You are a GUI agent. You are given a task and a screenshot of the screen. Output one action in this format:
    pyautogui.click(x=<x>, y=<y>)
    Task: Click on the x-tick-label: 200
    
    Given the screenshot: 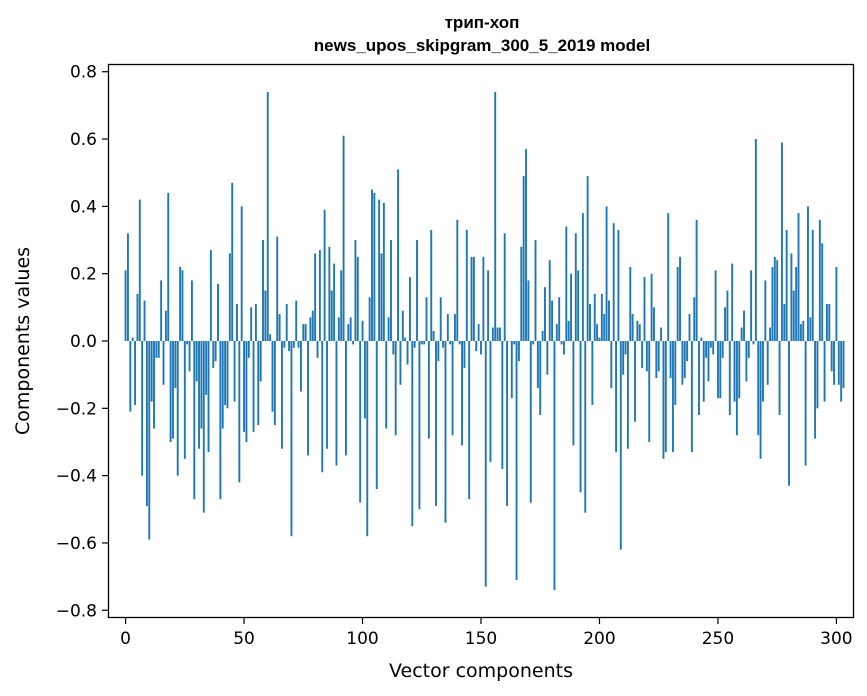 What is the action you would take?
    pyautogui.click(x=599, y=639)
    